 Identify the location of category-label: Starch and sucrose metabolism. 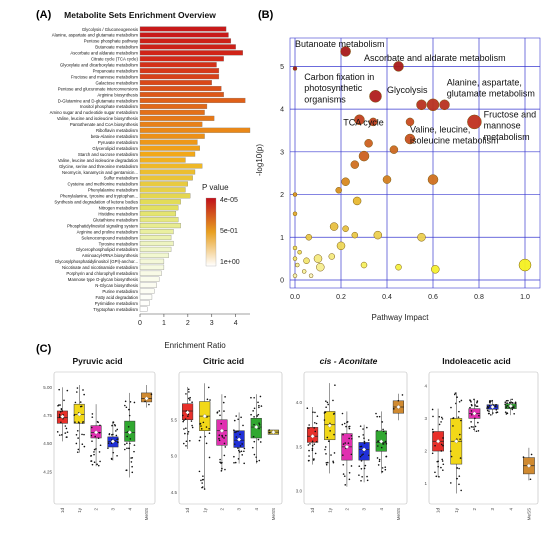
(108, 154).